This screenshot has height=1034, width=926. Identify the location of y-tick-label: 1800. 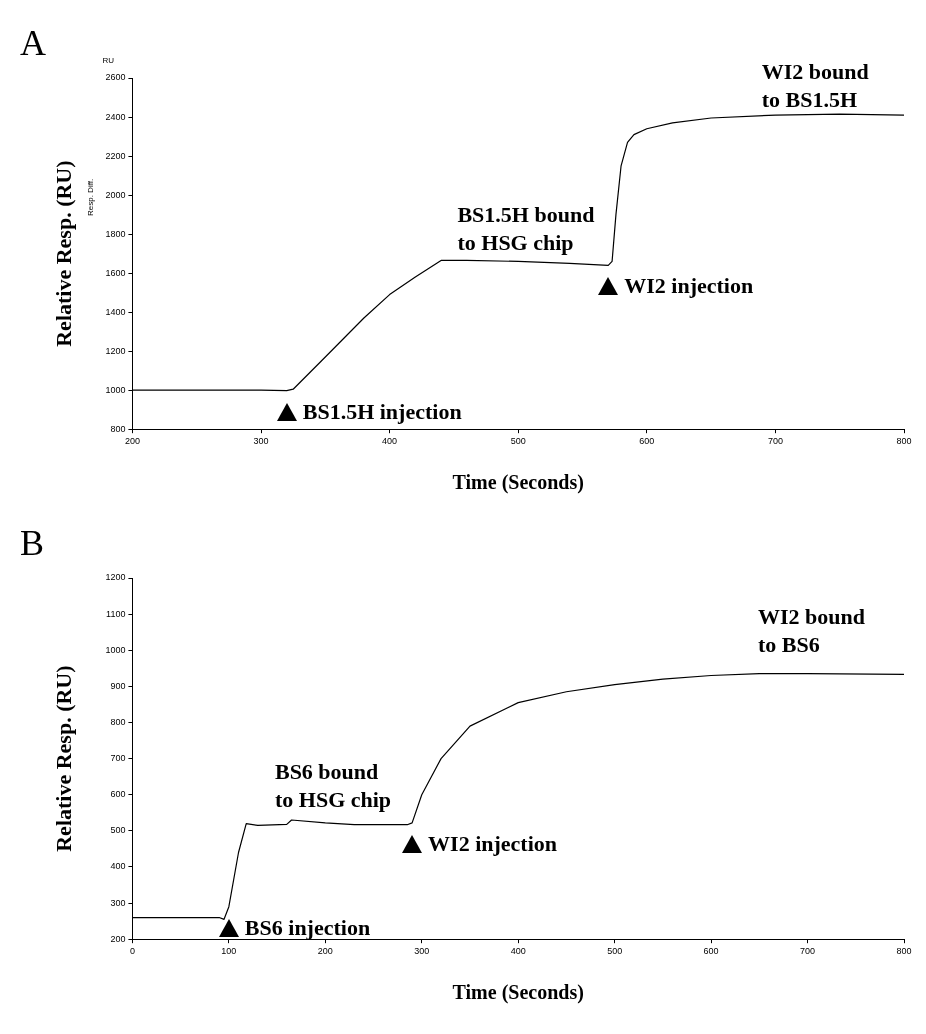
(115, 233).